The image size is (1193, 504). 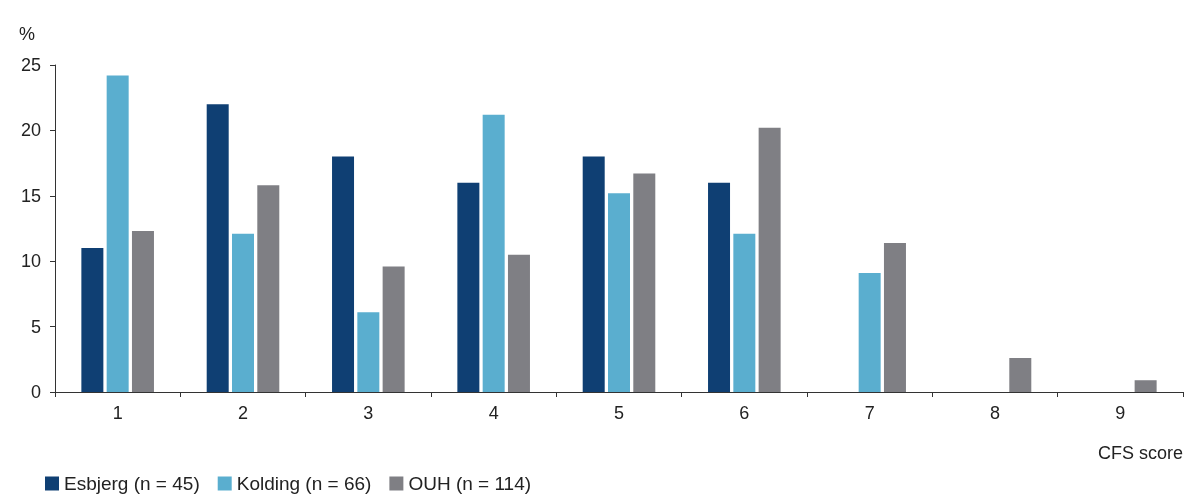 What do you see at coordinates (26, 34) in the screenshot?
I see `y-axis-title: %` at bounding box center [26, 34].